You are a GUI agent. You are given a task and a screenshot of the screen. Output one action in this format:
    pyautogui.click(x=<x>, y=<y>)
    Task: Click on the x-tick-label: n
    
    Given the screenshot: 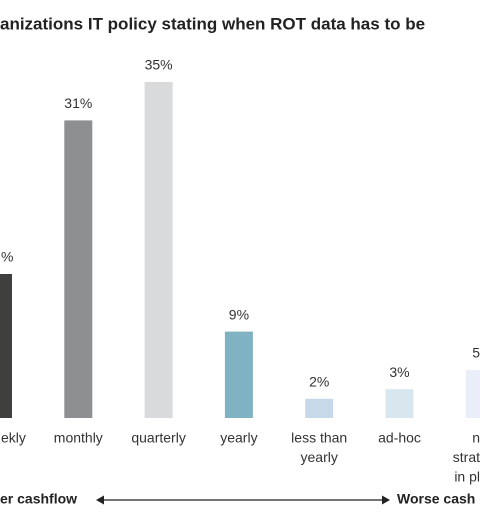 What is the action you would take?
    pyautogui.click(x=476, y=438)
    